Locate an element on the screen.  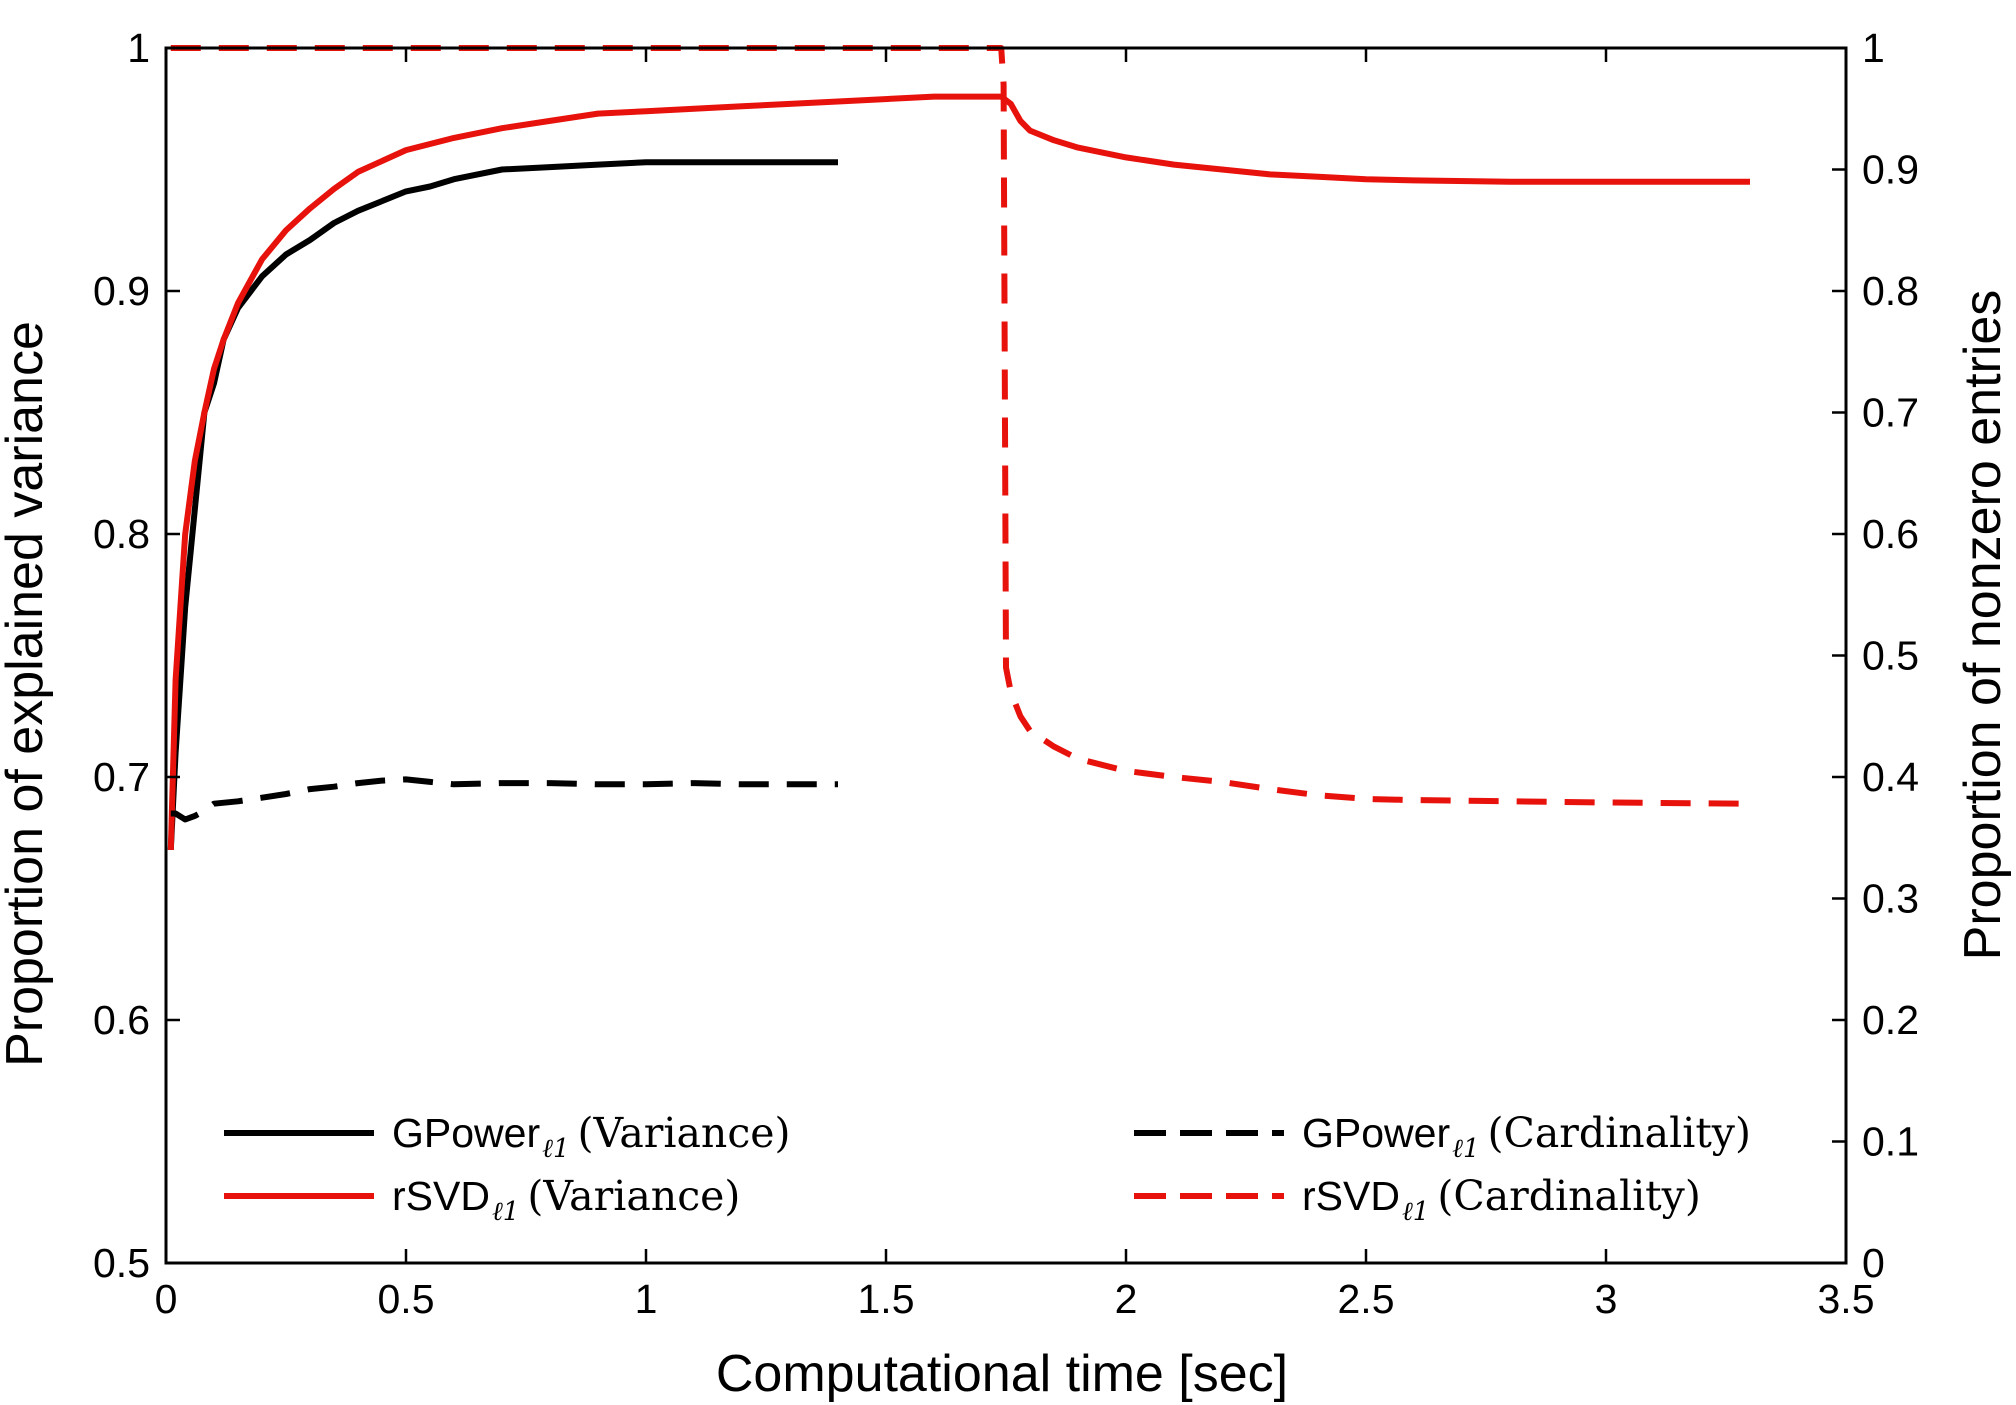
y-right-tick-label: 1 is located at coordinates (1873, 48).